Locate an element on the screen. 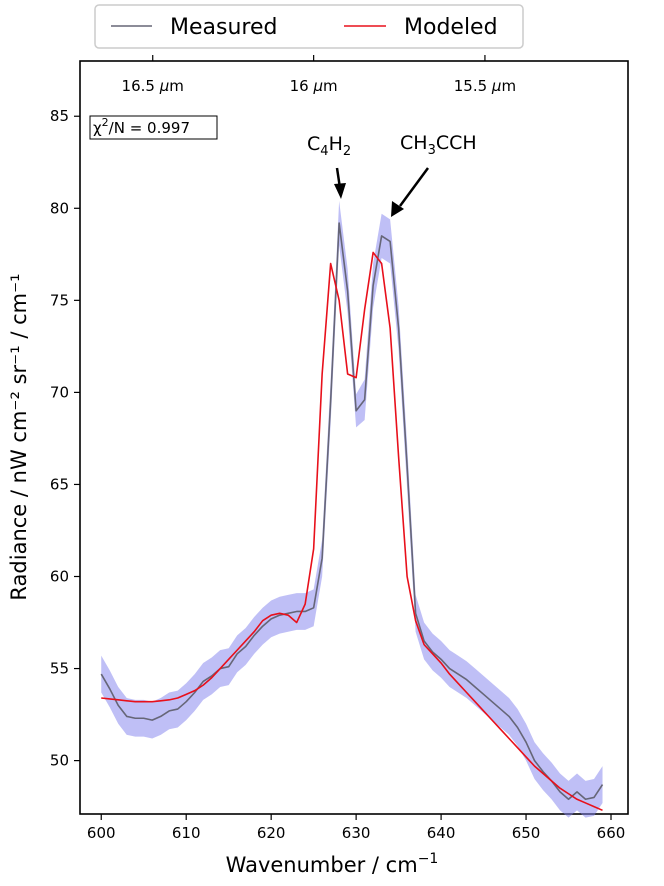  chi2-sup: 2 is located at coordinates (105, 122).